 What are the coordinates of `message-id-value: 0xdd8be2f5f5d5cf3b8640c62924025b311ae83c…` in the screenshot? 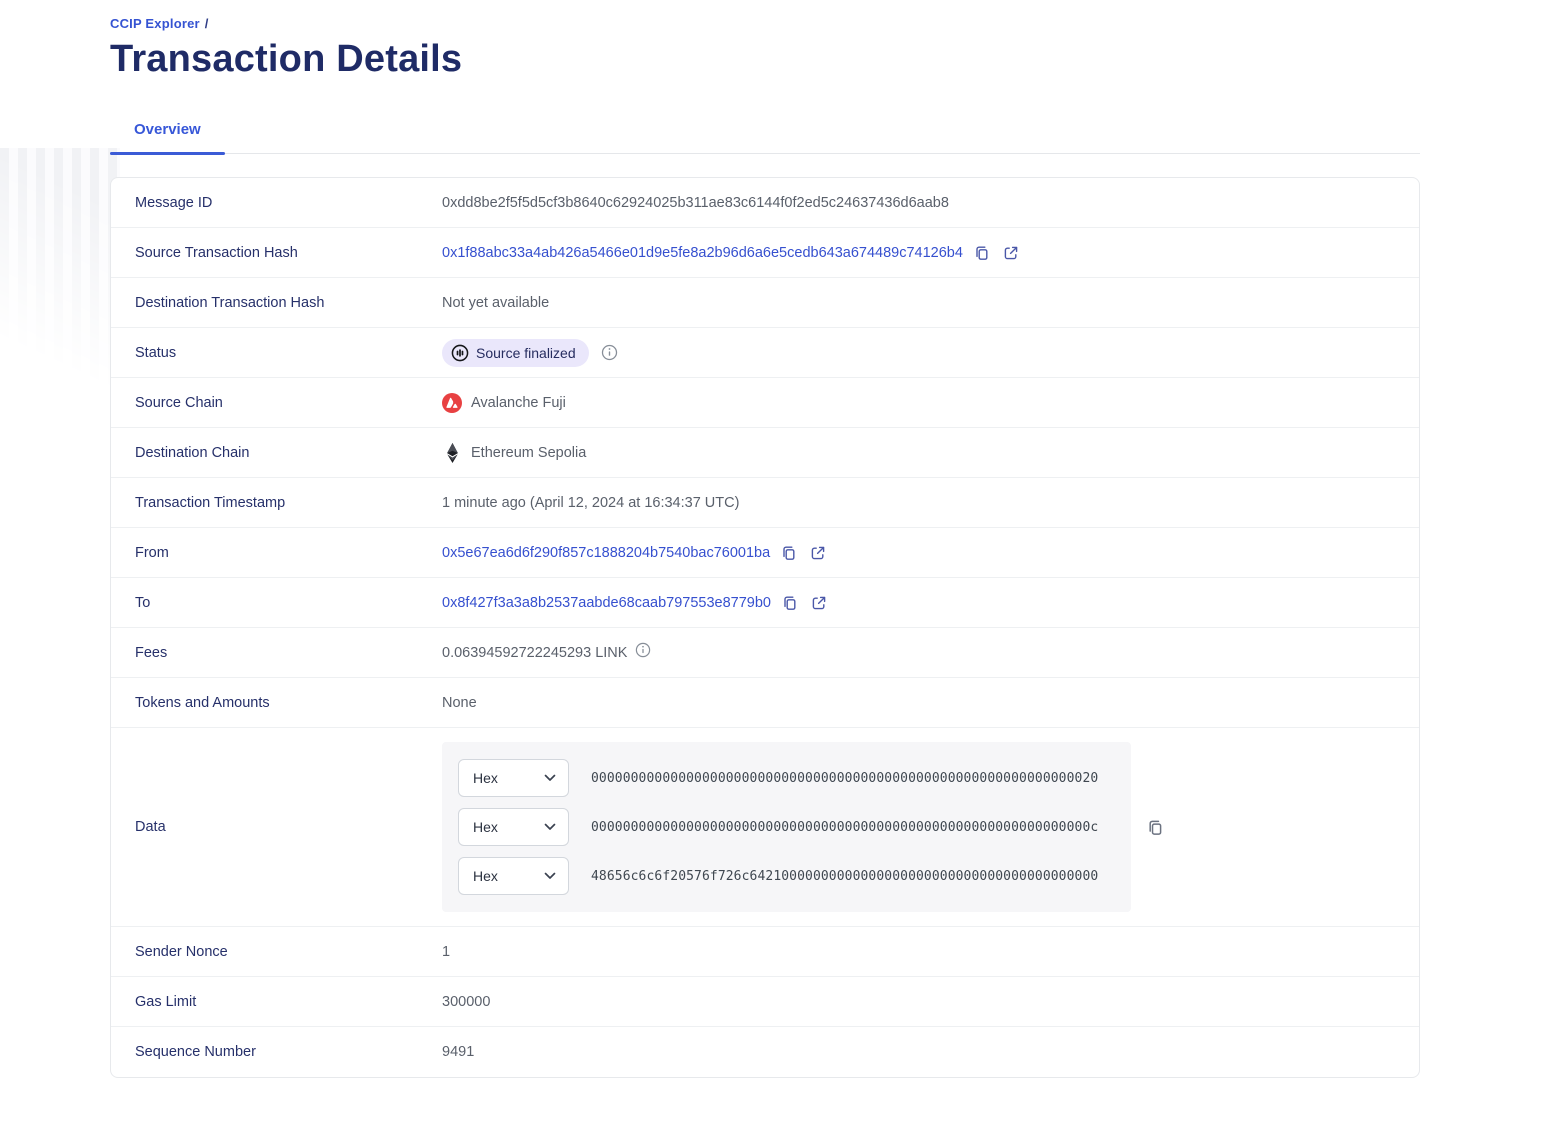 It's located at (695, 202).